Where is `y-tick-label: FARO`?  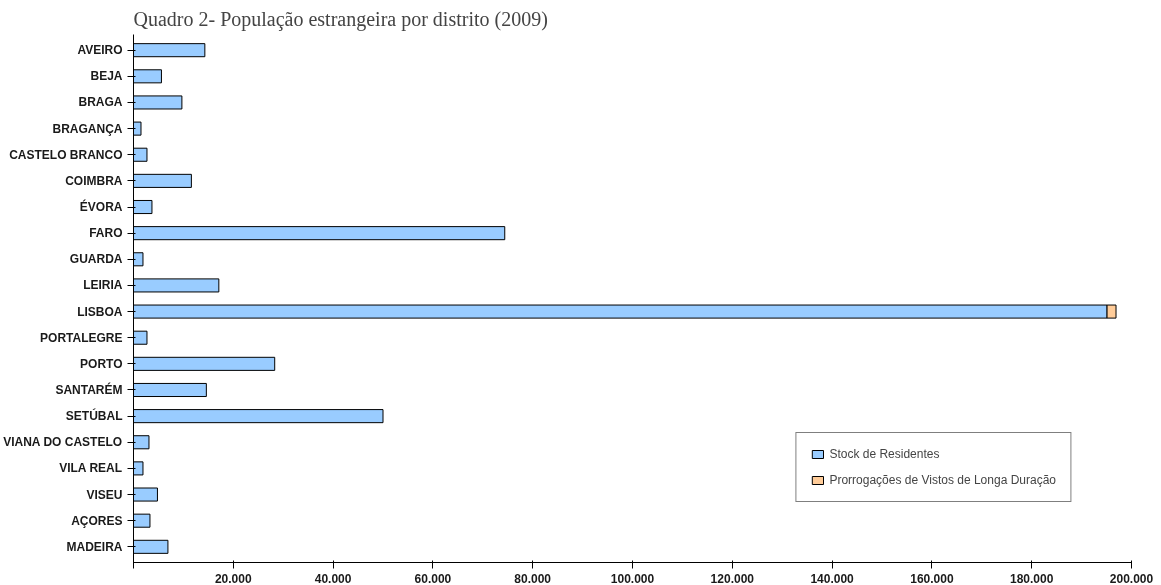
y-tick-label: FARO is located at coordinates (106, 233).